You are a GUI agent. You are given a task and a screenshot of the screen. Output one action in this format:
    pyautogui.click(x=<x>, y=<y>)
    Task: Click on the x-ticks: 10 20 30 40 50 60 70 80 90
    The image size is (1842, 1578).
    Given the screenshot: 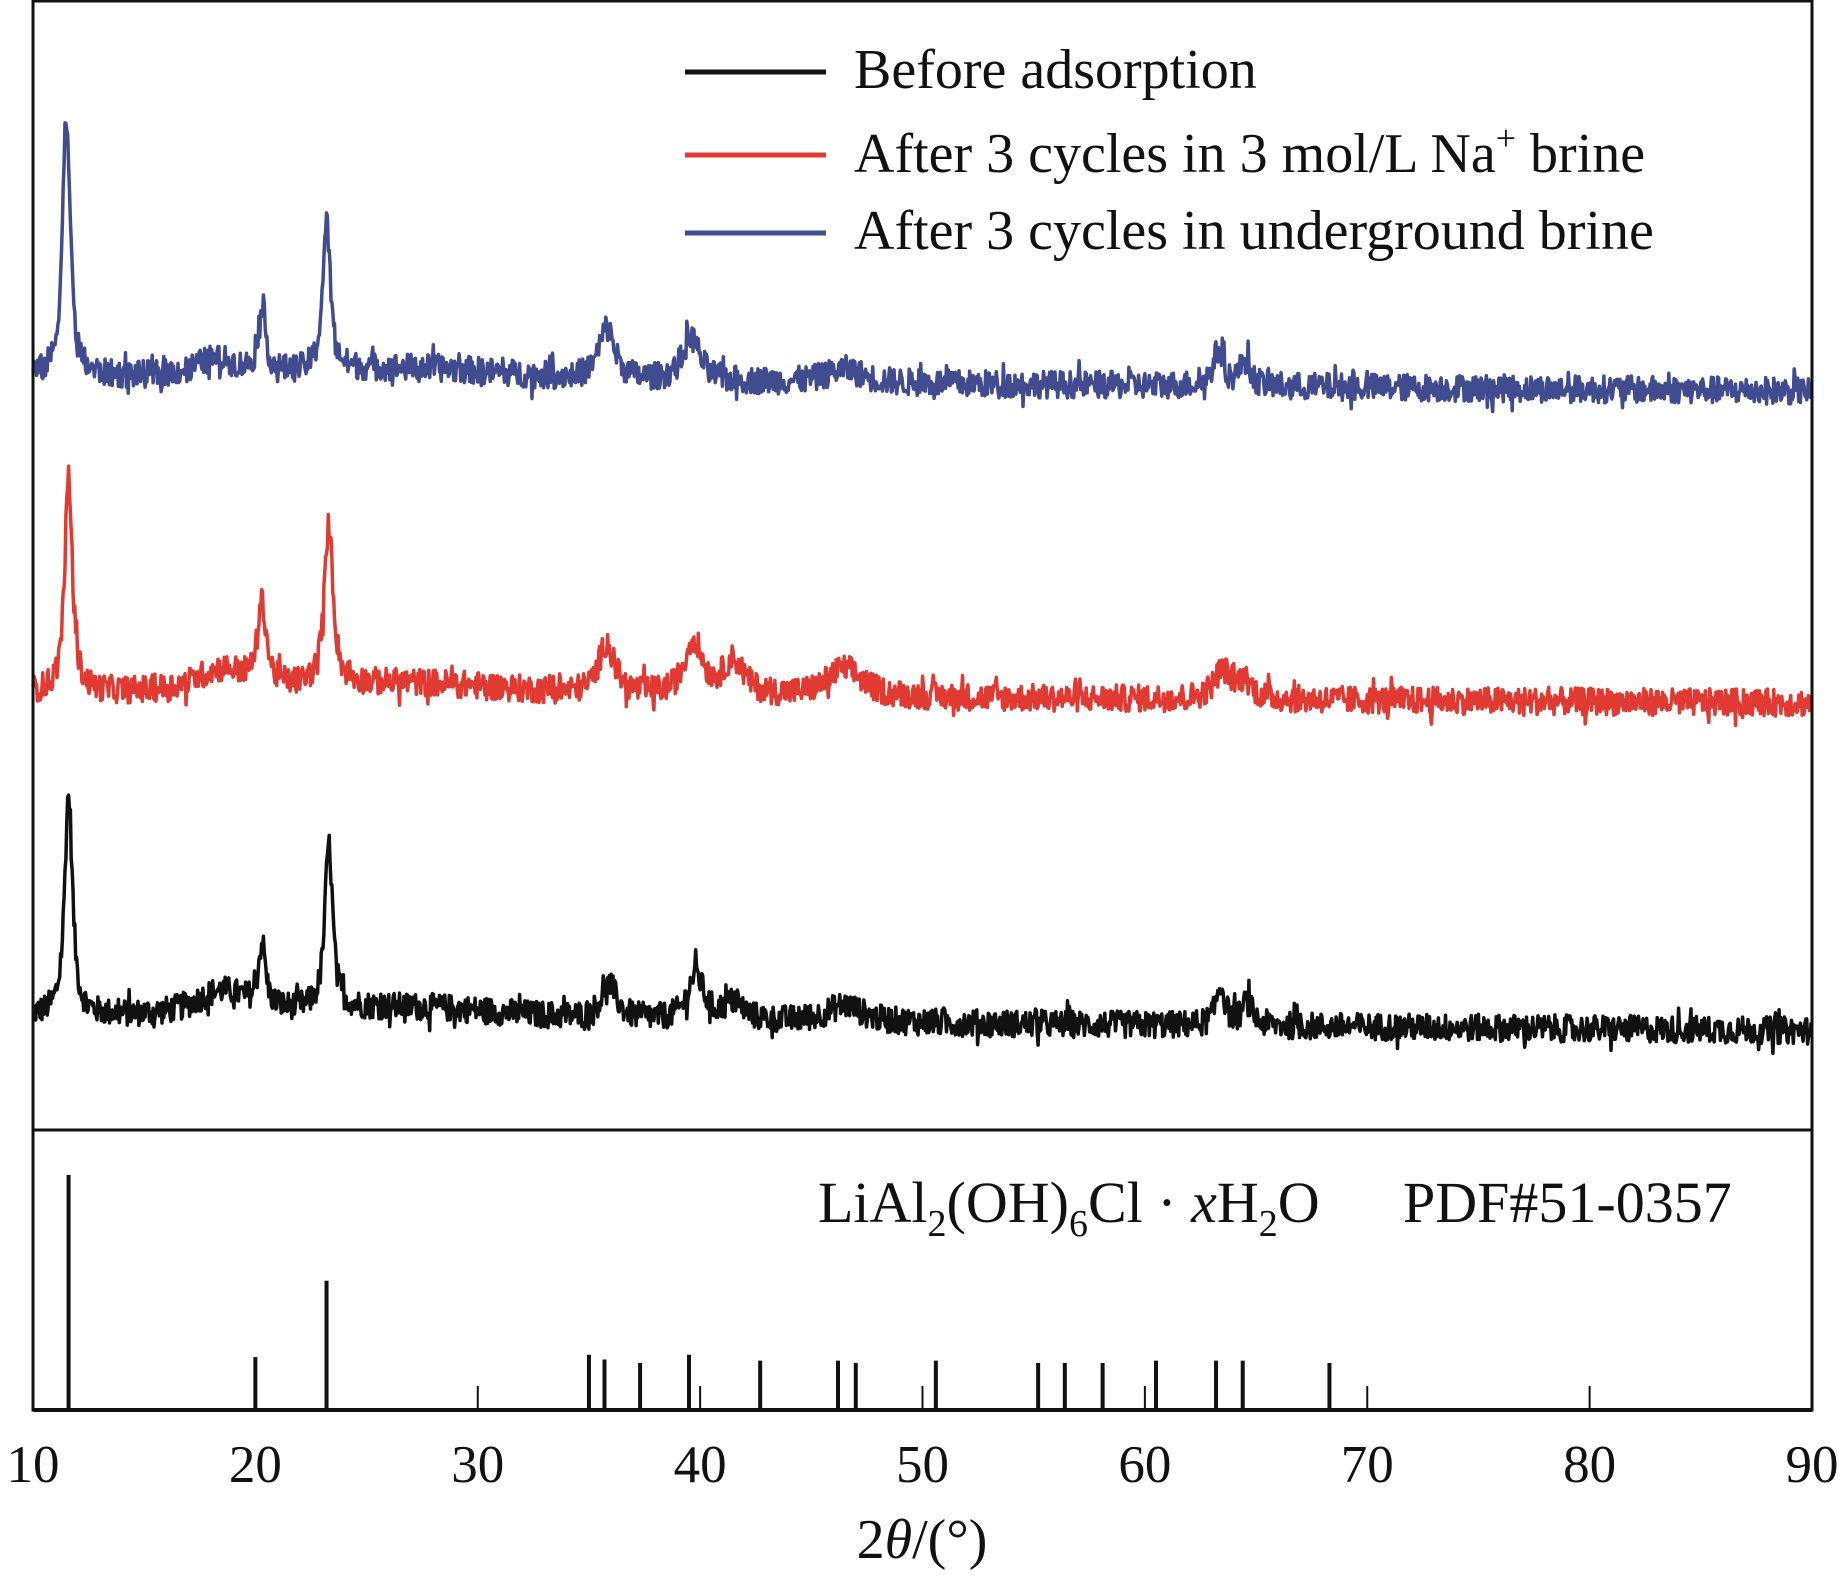 What is the action you would take?
    pyautogui.click(x=923, y=1440)
    